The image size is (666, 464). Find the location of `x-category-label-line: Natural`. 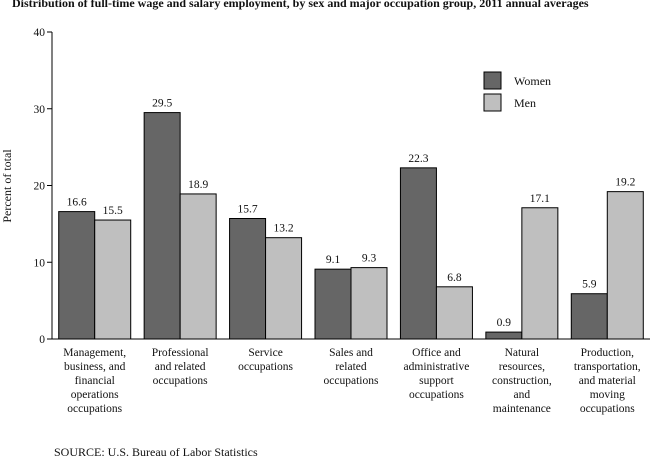

x-category-label-line: Natural is located at coordinates (522, 353).